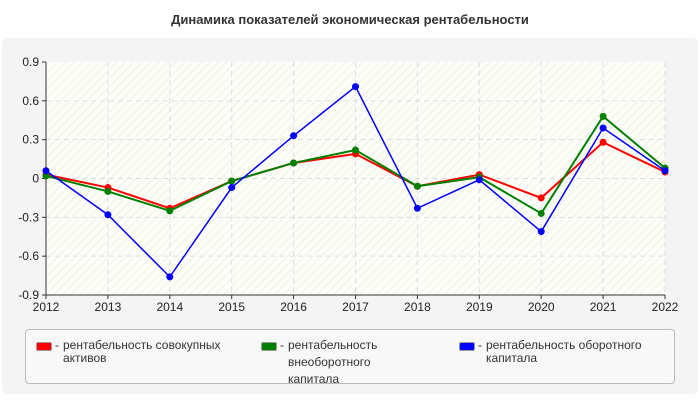 The height and width of the screenshot is (400, 700). I want to click on x-tick-label: 2012, so click(46, 307).